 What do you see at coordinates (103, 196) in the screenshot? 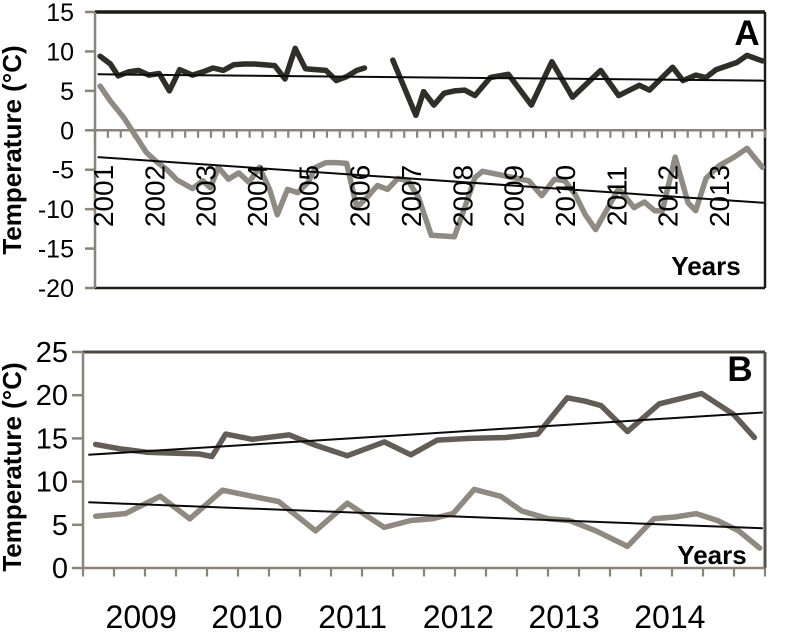
I see `panel-a-year-label: 2001` at bounding box center [103, 196].